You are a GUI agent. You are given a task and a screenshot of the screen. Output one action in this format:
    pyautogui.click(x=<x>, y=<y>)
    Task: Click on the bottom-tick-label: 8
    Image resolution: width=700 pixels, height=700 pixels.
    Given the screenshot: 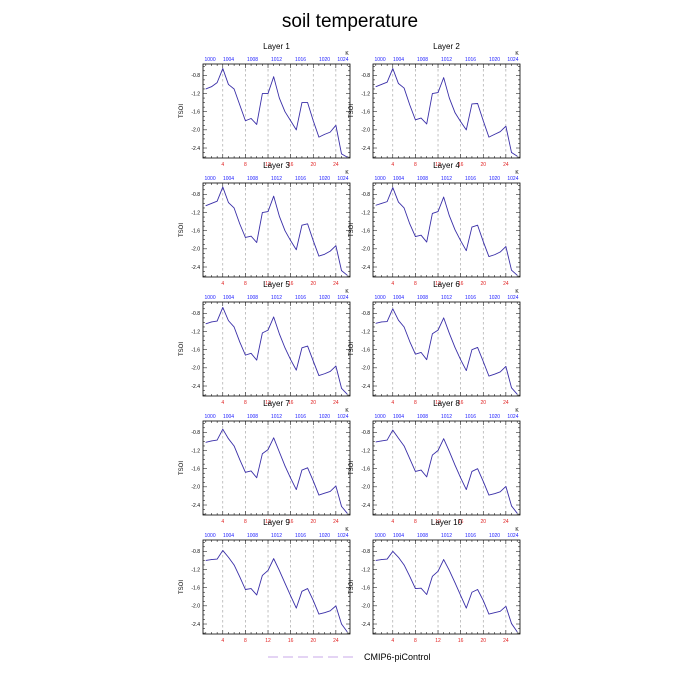 What is the action you would take?
    pyautogui.click(x=245, y=284)
    